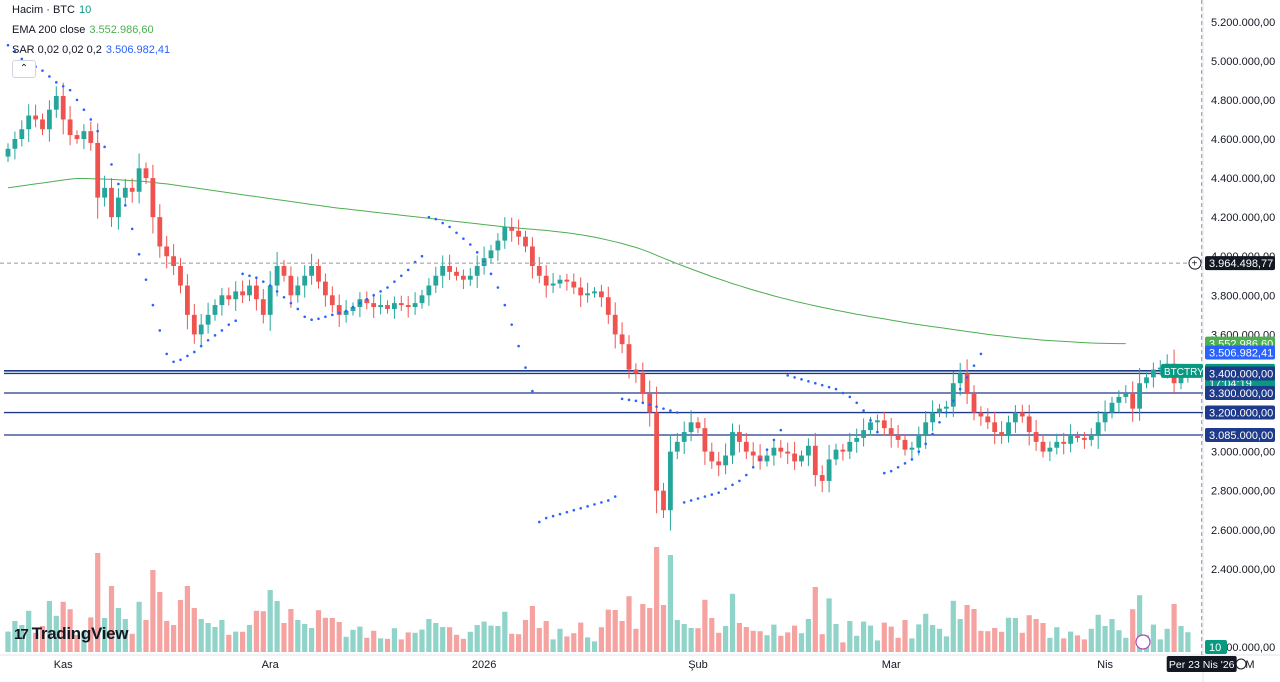 The height and width of the screenshot is (682, 1280). Describe the element at coordinates (121, 30) in the screenshot. I see `legend-ema-value: 3.552.986,60` at that location.